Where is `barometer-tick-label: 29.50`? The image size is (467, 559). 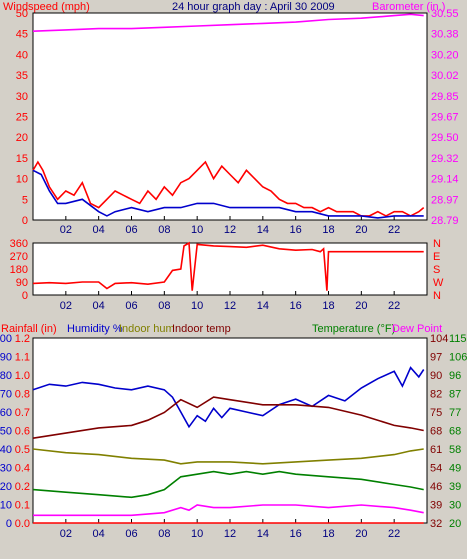
barometer-tick-label: 29.50 is located at coordinates (445, 138).